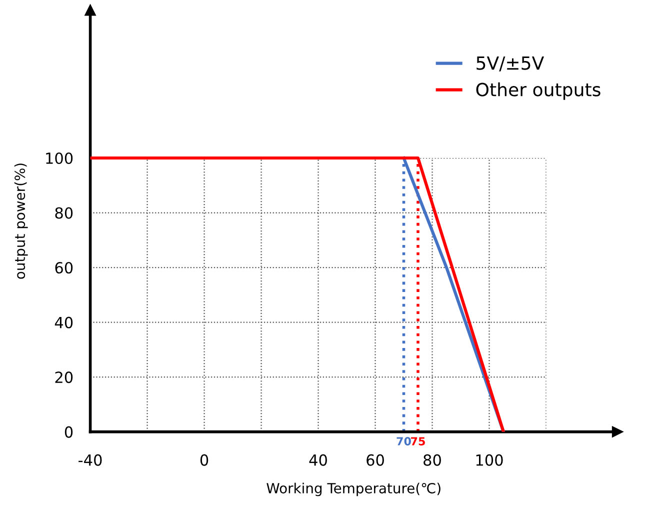 This screenshot has height=508, width=659. What do you see at coordinates (353, 489) in the screenshot?
I see `x-axis-title: Working Temperature(℃)` at bounding box center [353, 489].